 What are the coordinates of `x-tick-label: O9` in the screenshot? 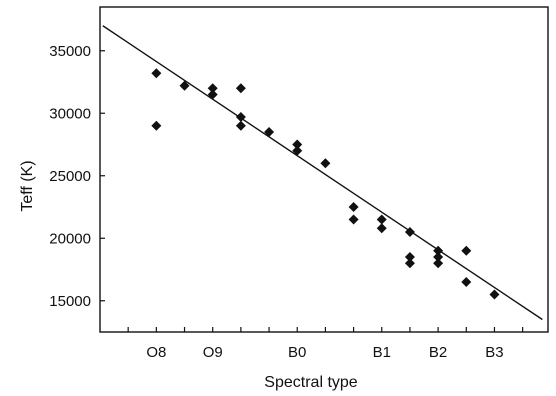 It's located at (213, 352).